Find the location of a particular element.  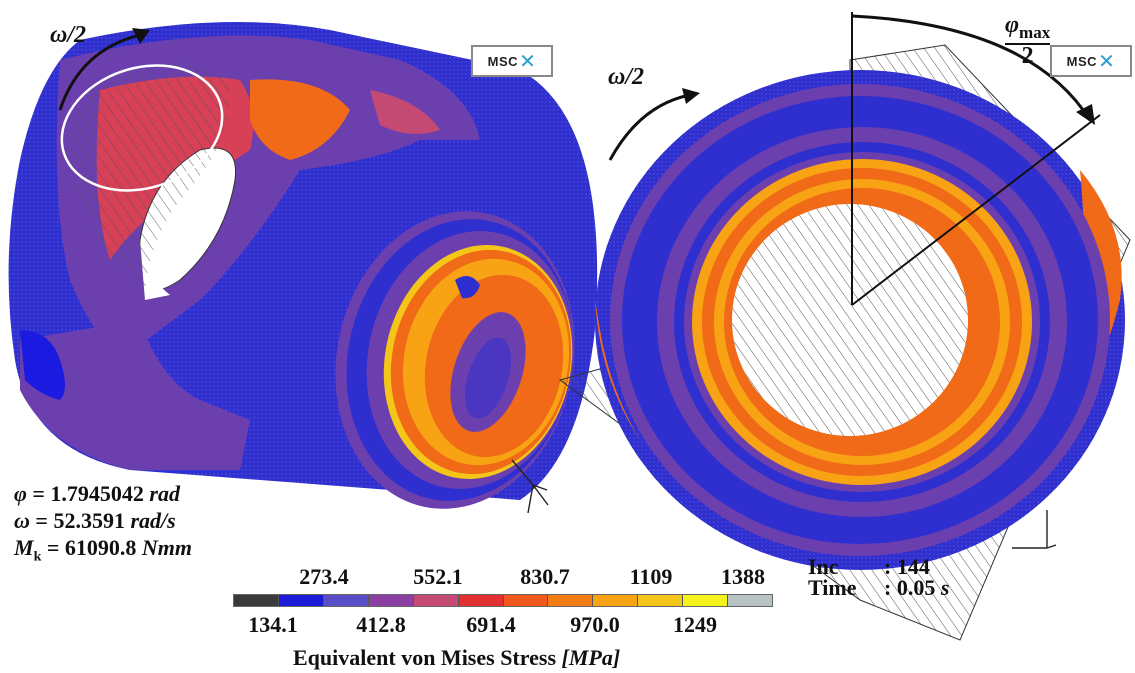

inc-row: Inc : 144 is located at coordinates (878, 566).